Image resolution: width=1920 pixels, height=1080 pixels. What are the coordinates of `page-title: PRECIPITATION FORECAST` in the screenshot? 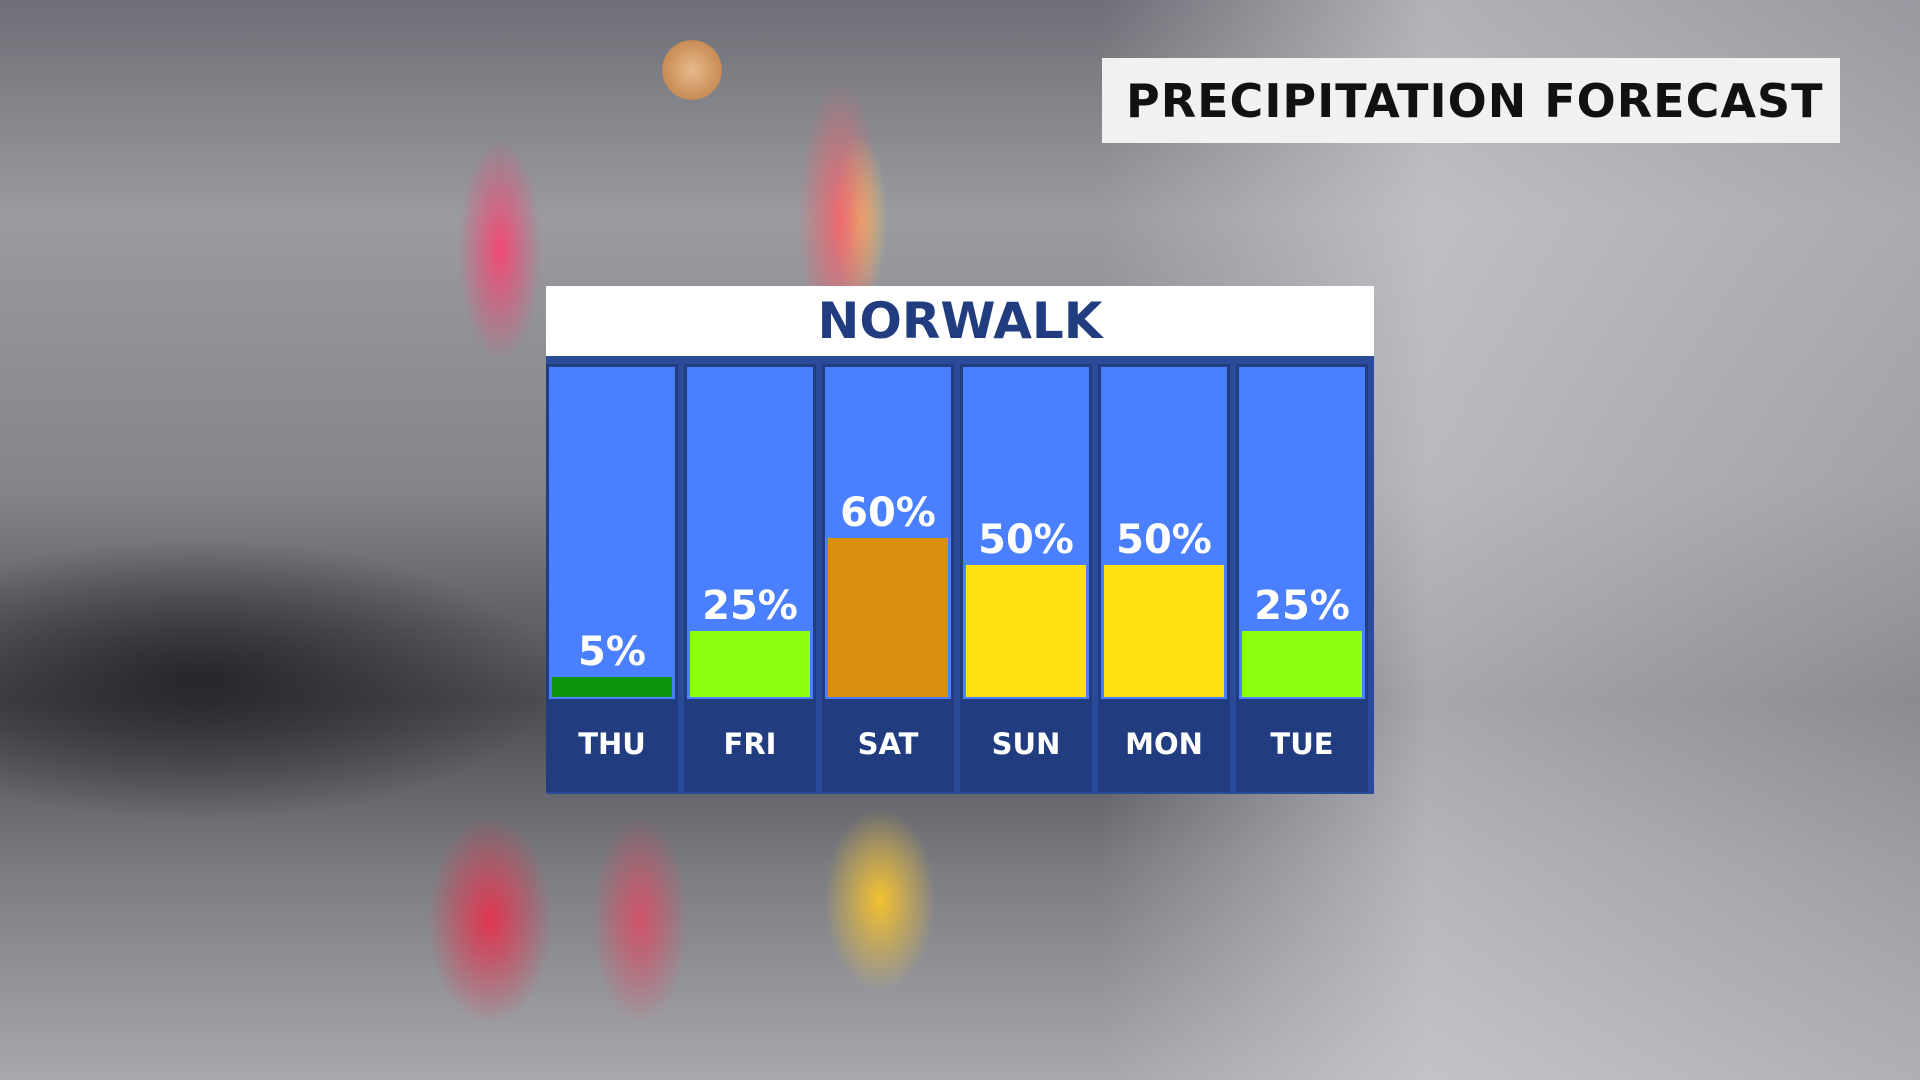 It's located at (1475, 100).